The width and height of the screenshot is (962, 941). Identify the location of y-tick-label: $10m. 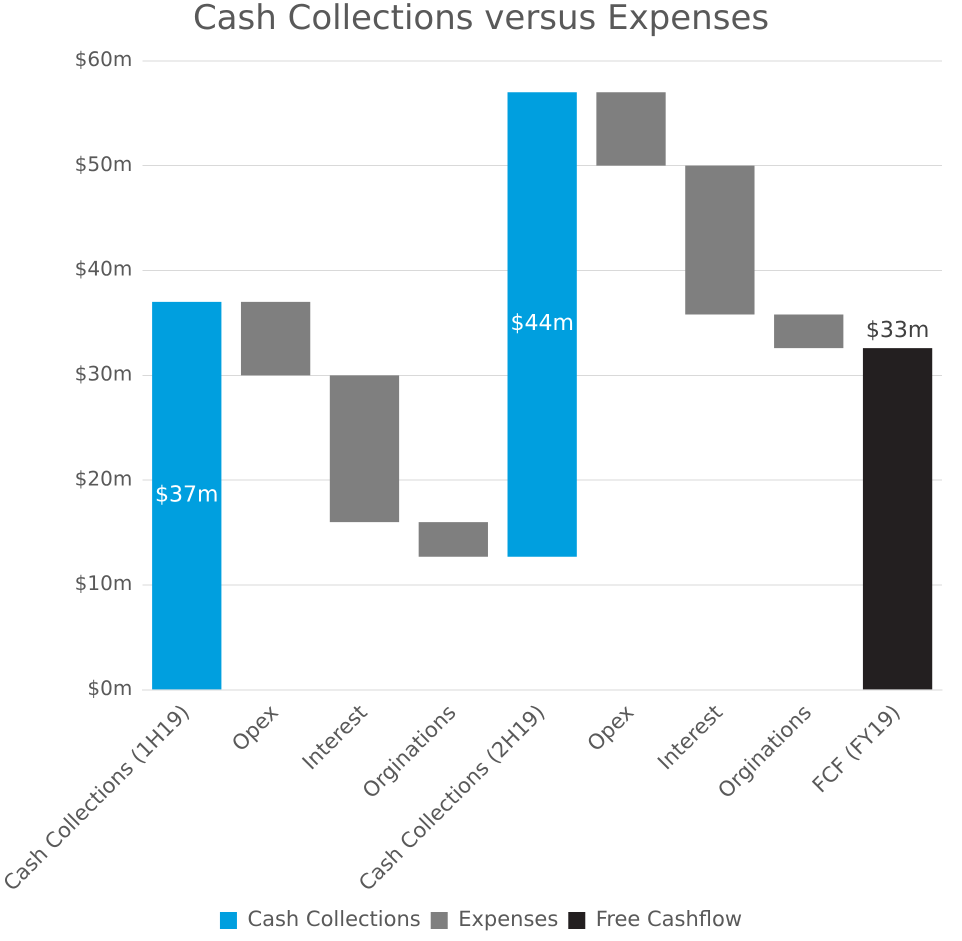
(103, 583).